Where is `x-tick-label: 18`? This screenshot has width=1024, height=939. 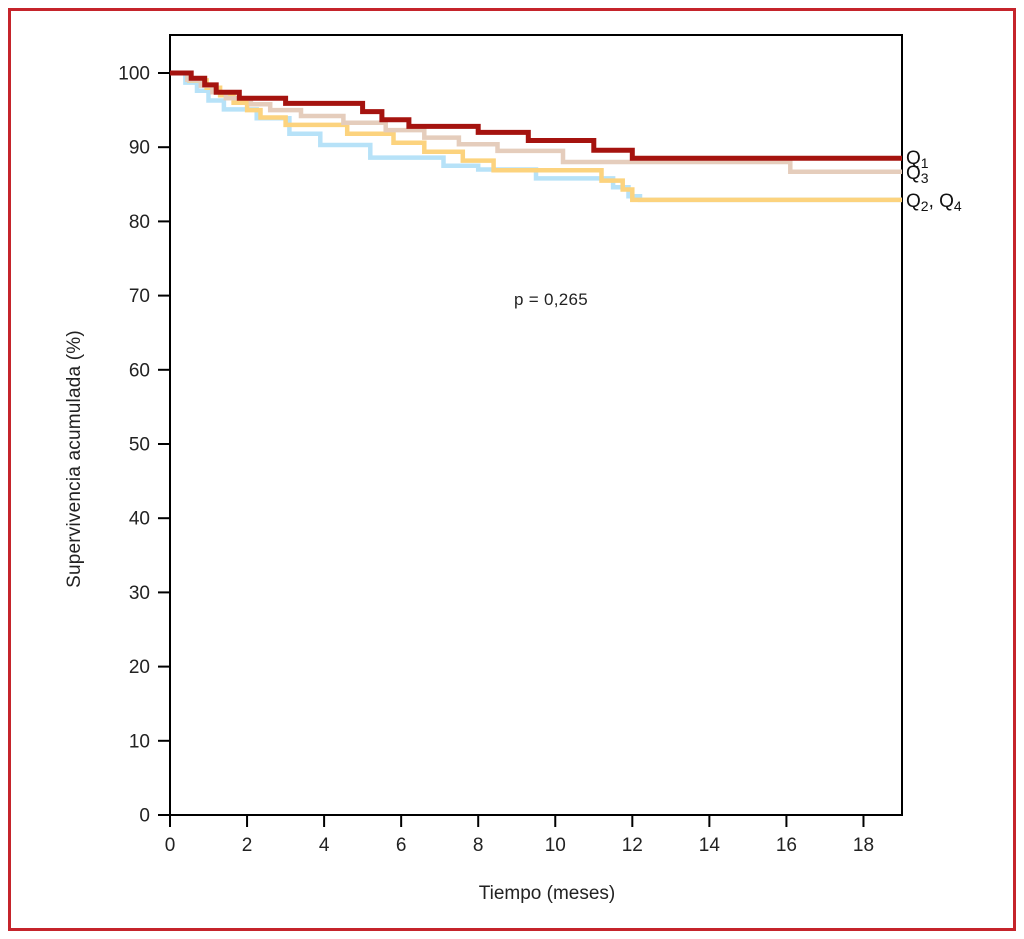
x-tick-label: 18 is located at coordinates (863, 845).